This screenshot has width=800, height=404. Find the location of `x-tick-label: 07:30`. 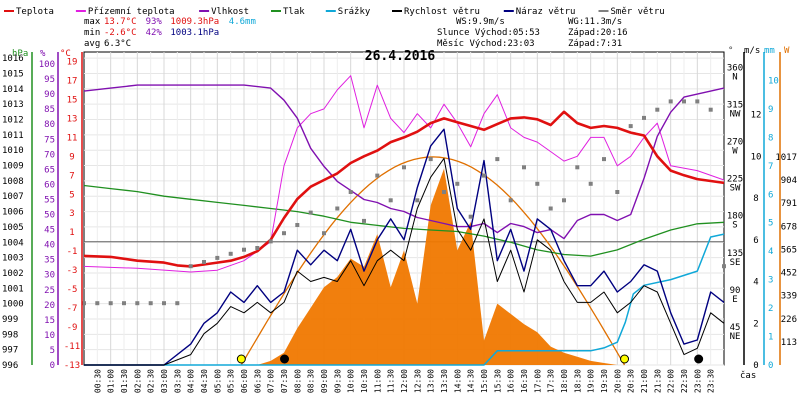

x-tick-label: 07:30 is located at coordinates (284, 381).